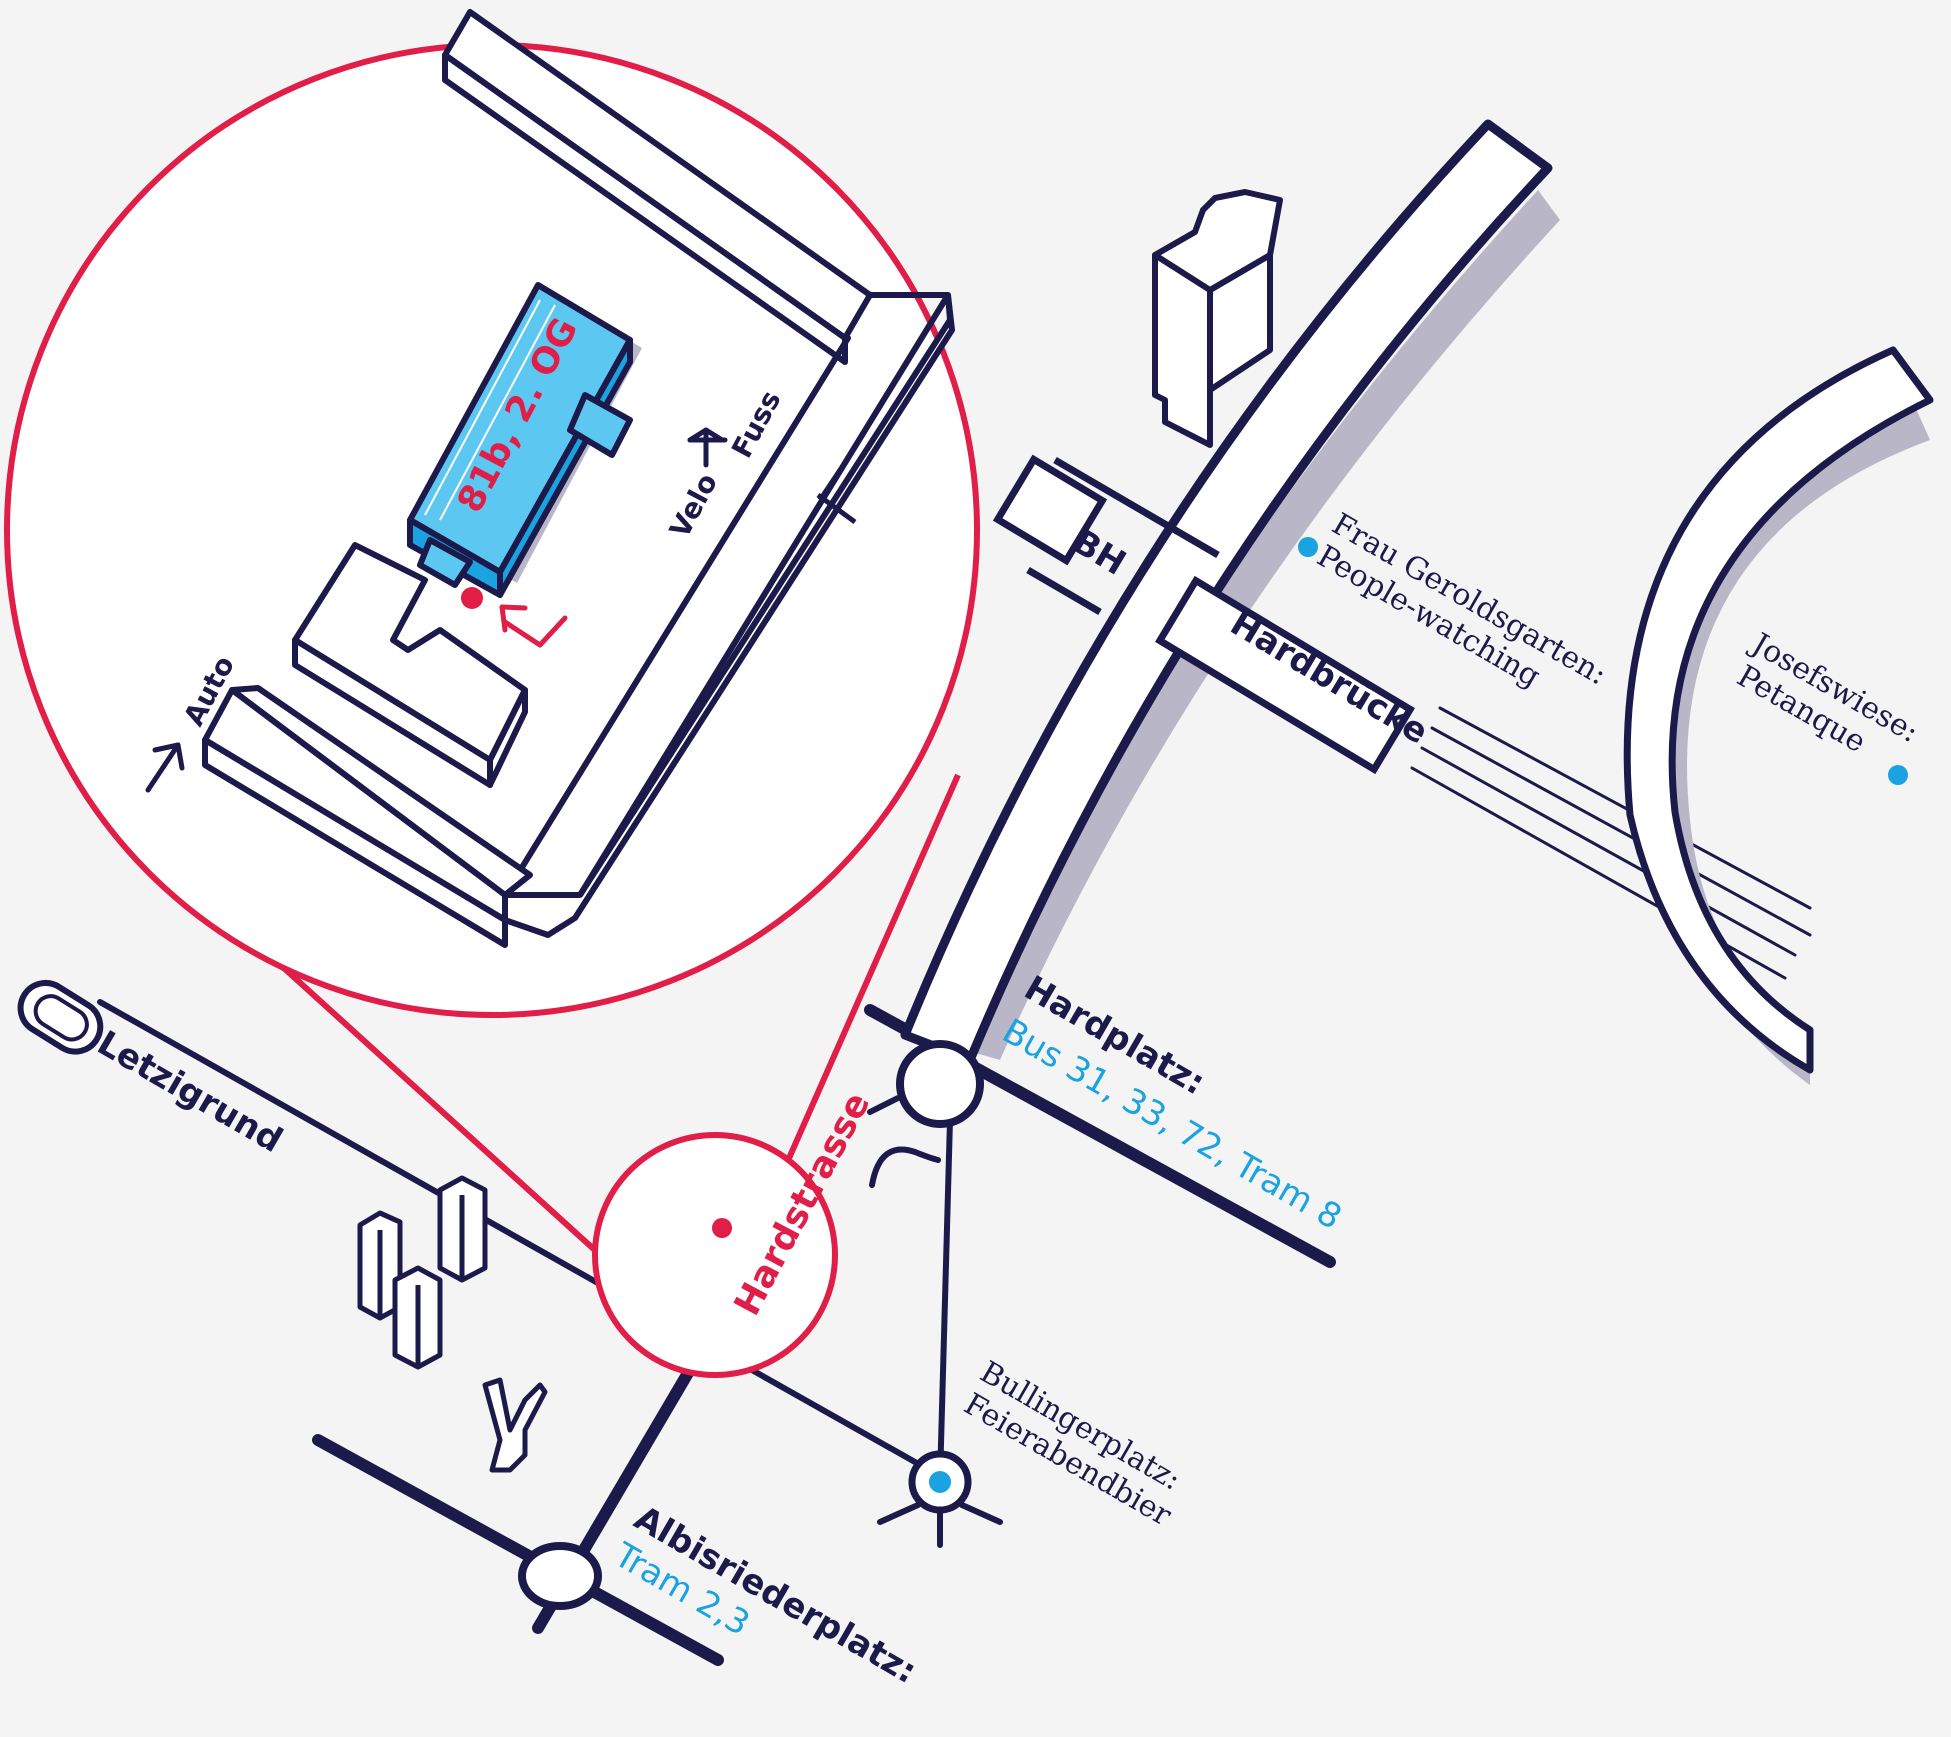 The width and height of the screenshot is (1951, 1737). Describe the element at coordinates (899, 1513) in the screenshot. I see `road-bullinger-sw` at that location.